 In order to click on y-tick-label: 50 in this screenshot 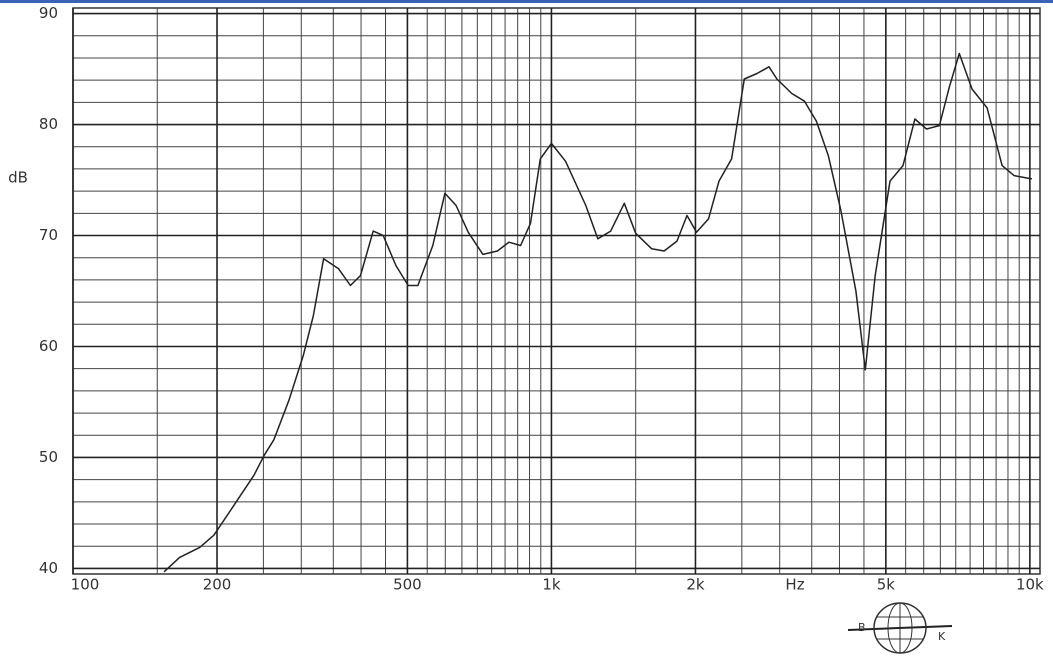, I will do `click(48, 457)`.